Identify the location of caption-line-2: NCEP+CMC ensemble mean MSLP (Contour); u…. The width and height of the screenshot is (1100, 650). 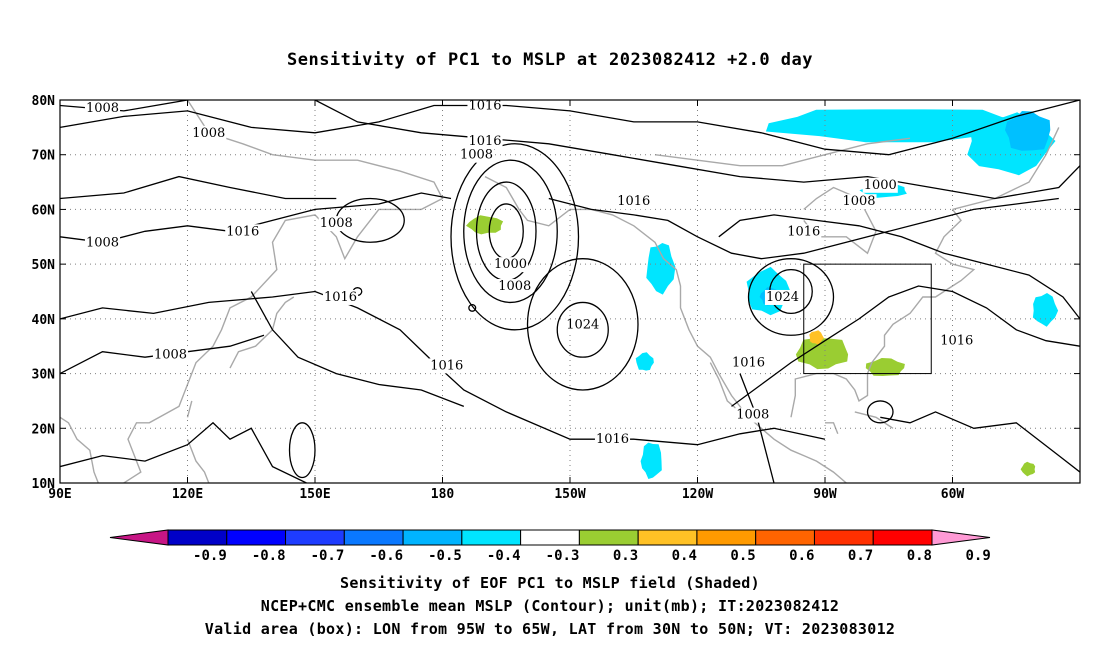
(550, 606).